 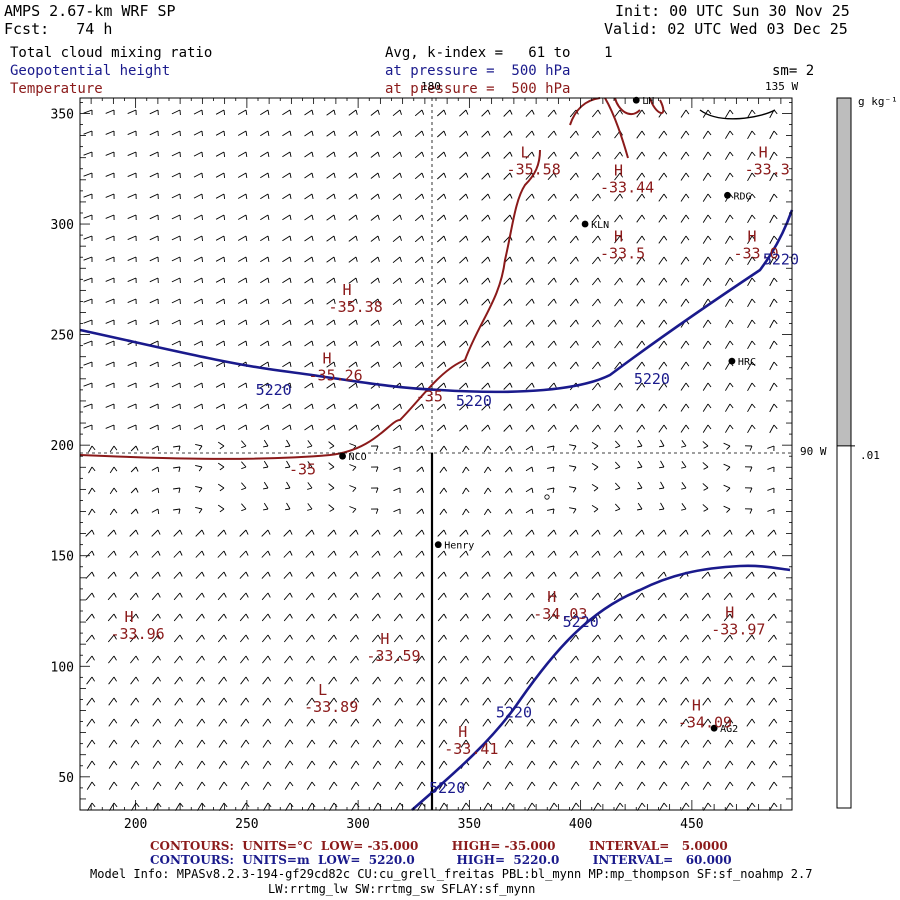 What do you see at coordinates (782, 86) in the screenshot?
I see `meridian-135w-label: 135 W` at bounding box center [782, 86].